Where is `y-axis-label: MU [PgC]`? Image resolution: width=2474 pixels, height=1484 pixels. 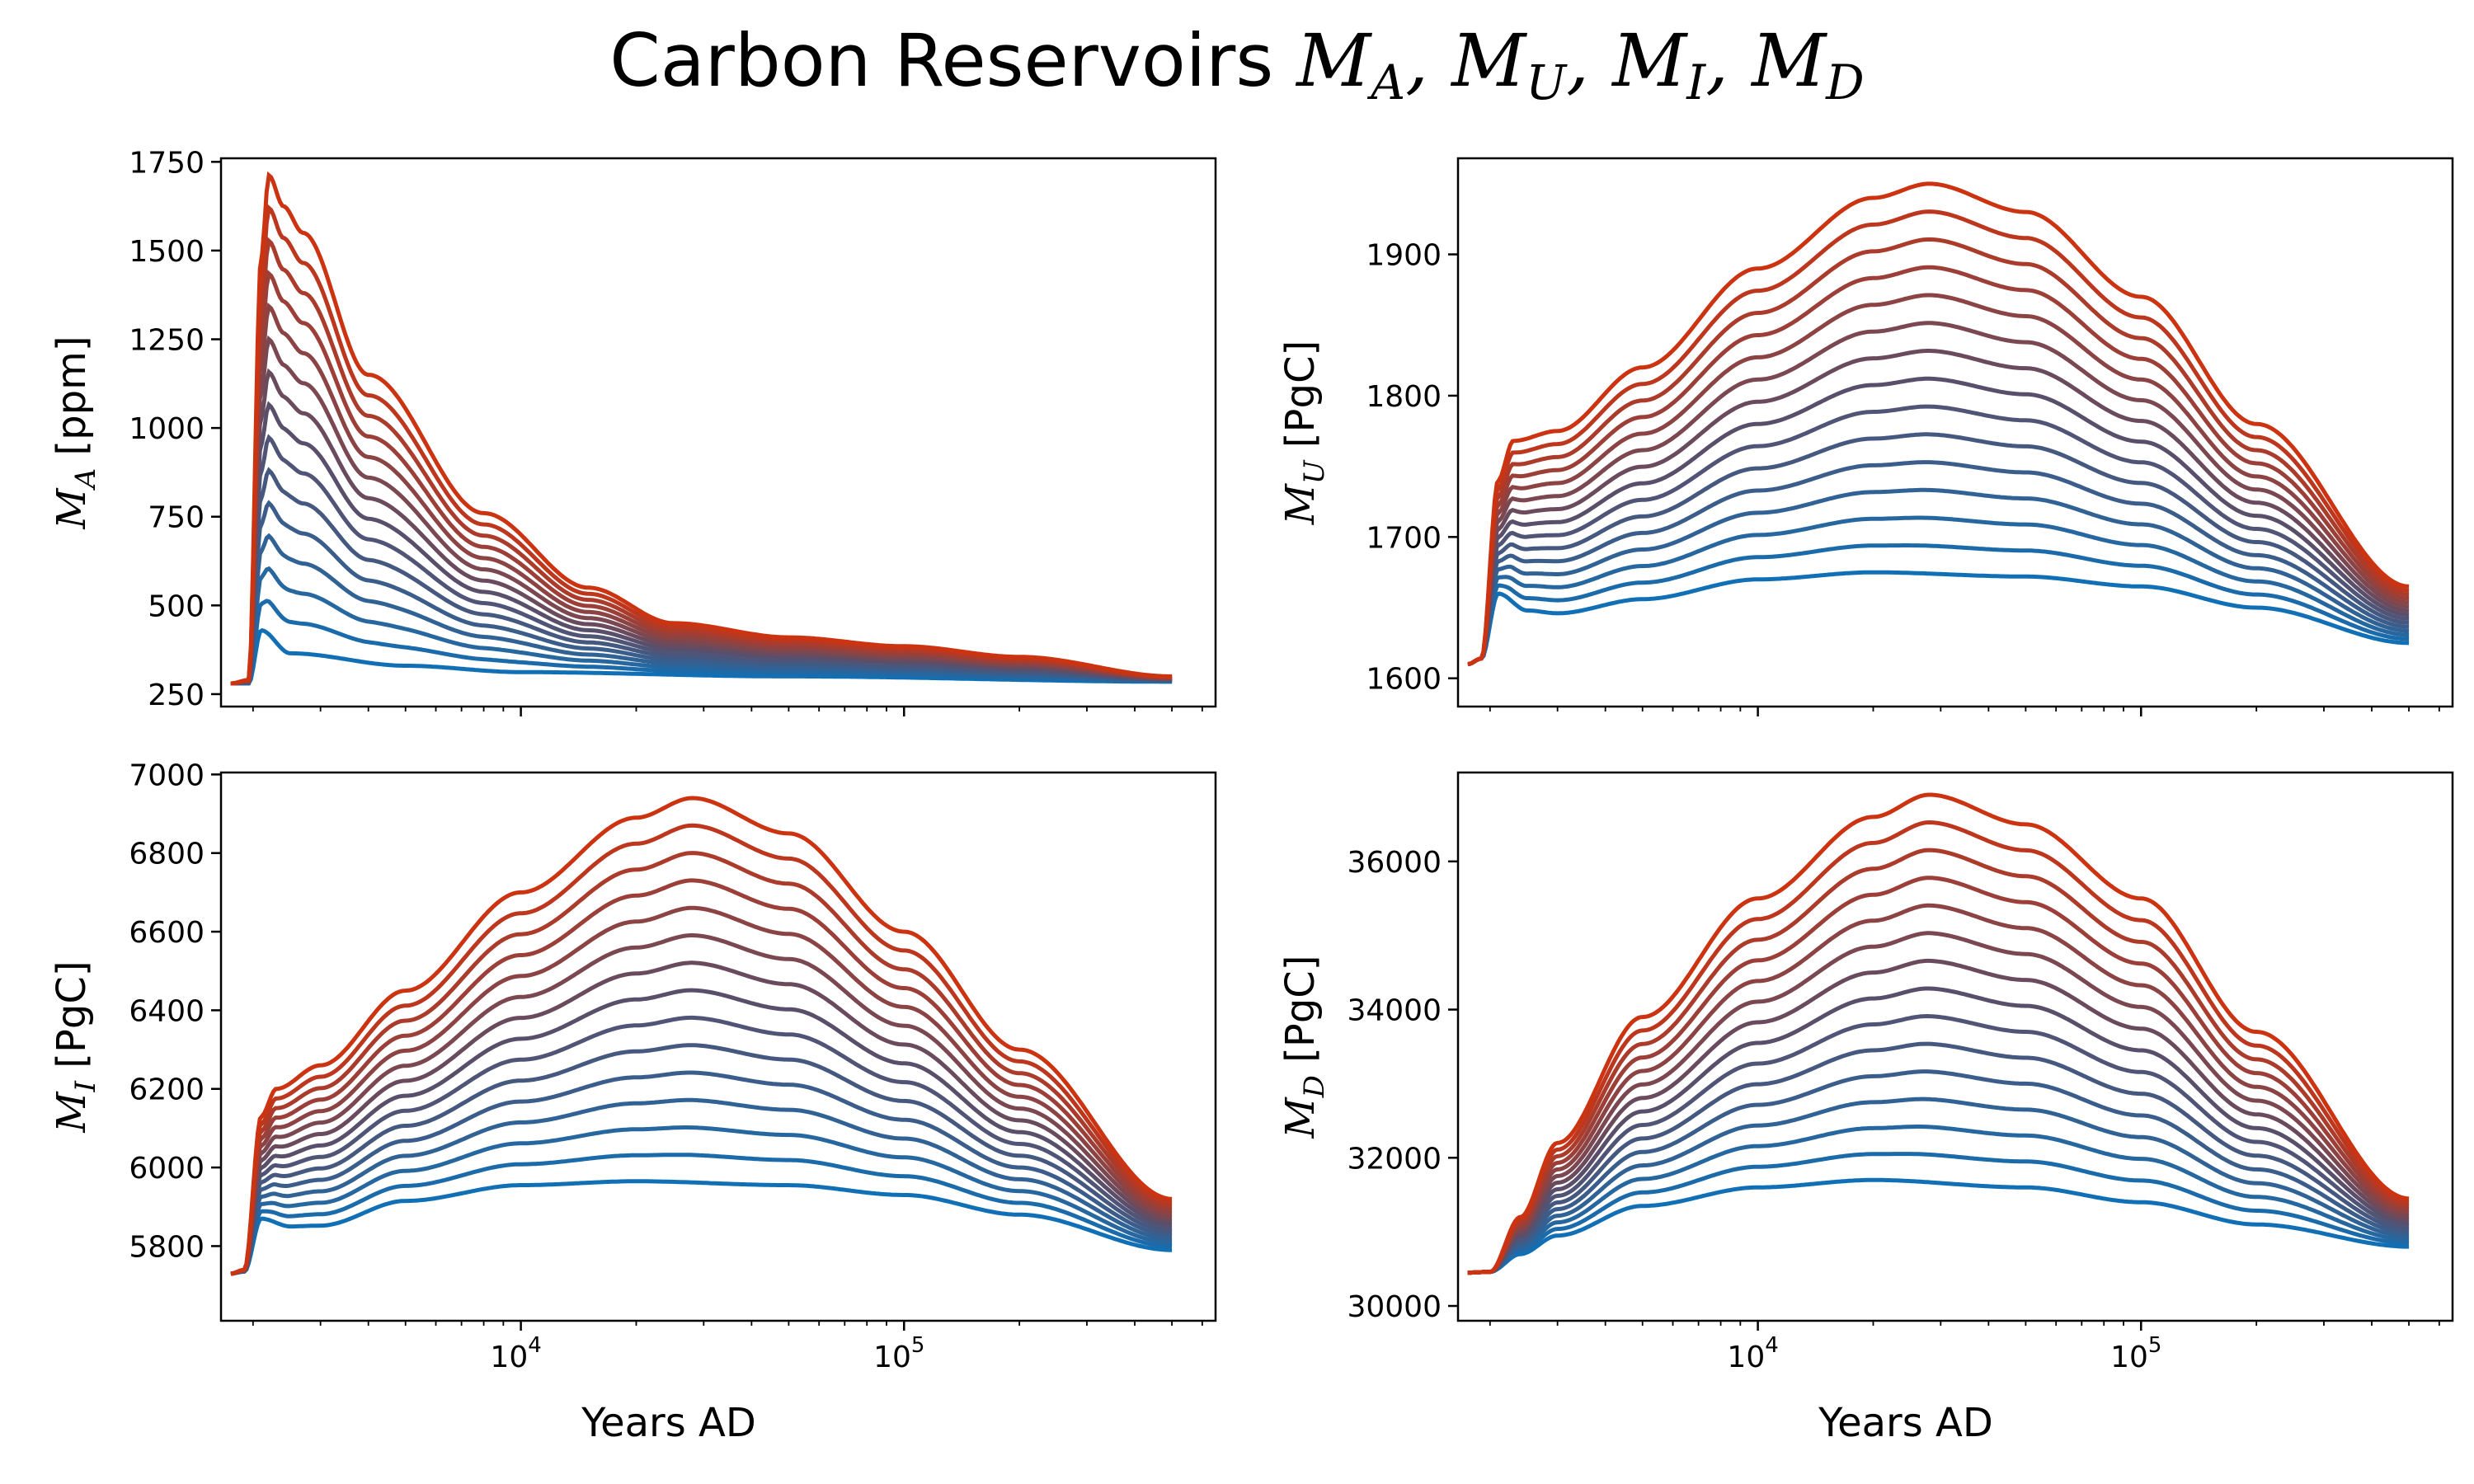 y-axis-label: MU [PgC] is located at coordinates (1304, 432).